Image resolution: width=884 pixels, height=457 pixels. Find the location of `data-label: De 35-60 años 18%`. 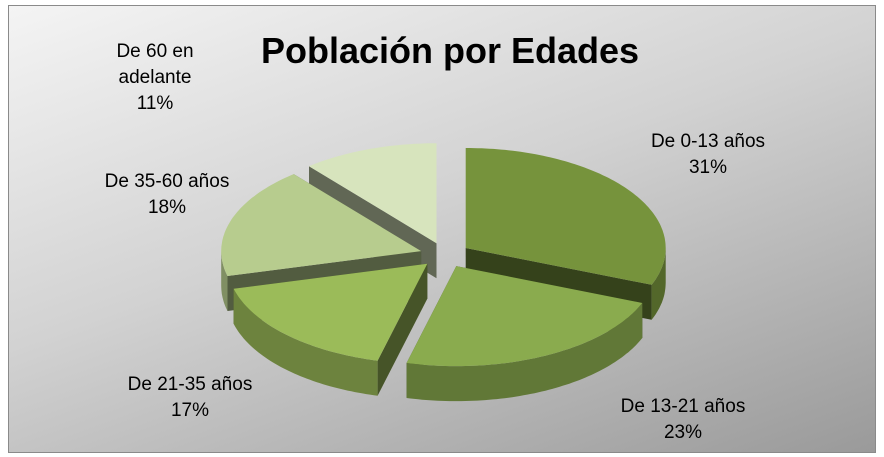

data-label: De 35-60 años 18% is located at coordinates (167, 195).